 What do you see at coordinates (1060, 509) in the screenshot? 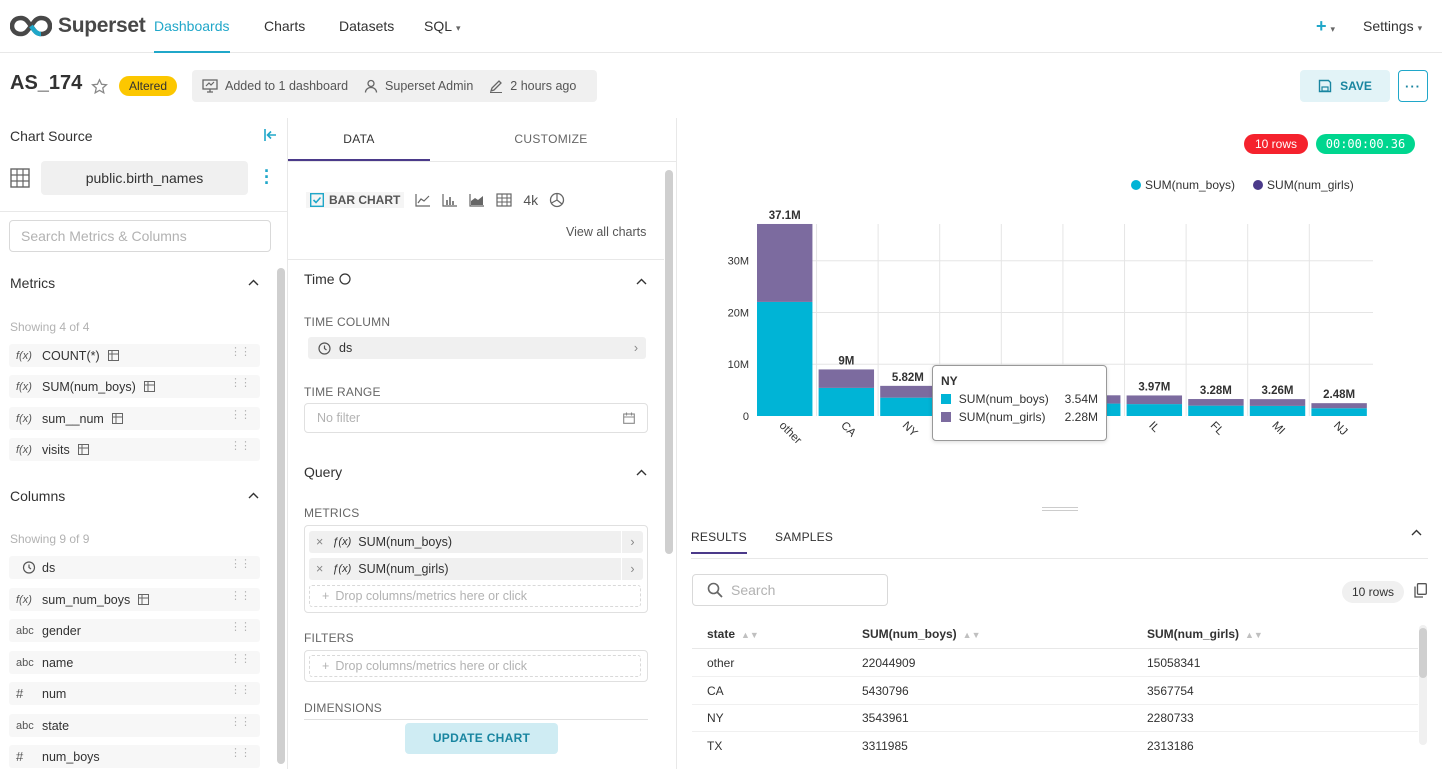
I see `resize-handle` at bounding box center [1060, 509].